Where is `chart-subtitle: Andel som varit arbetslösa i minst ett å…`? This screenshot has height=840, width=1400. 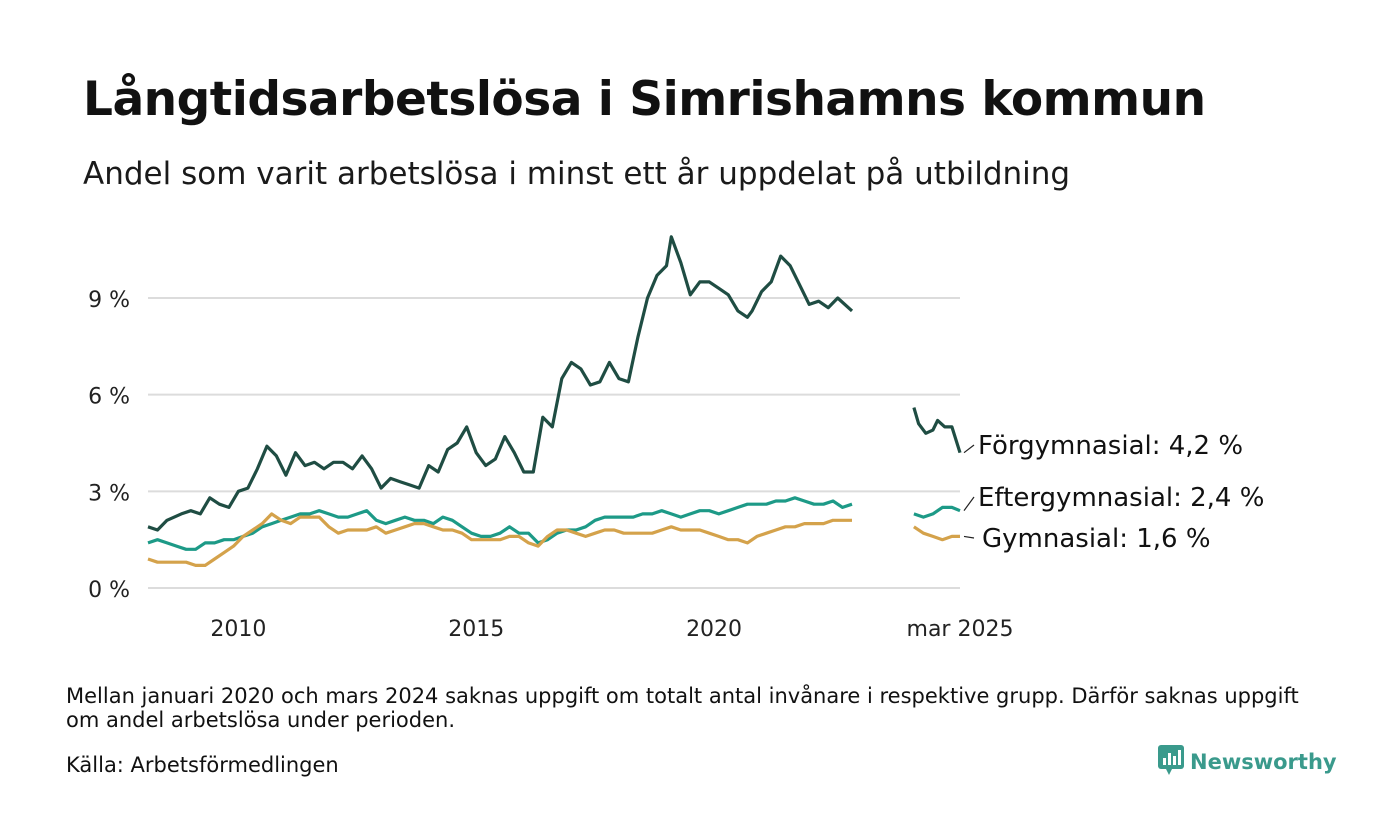
chart-subtitle: Andel som varit arbetslösa i minst ett å… is located at coordinates (577, 174).